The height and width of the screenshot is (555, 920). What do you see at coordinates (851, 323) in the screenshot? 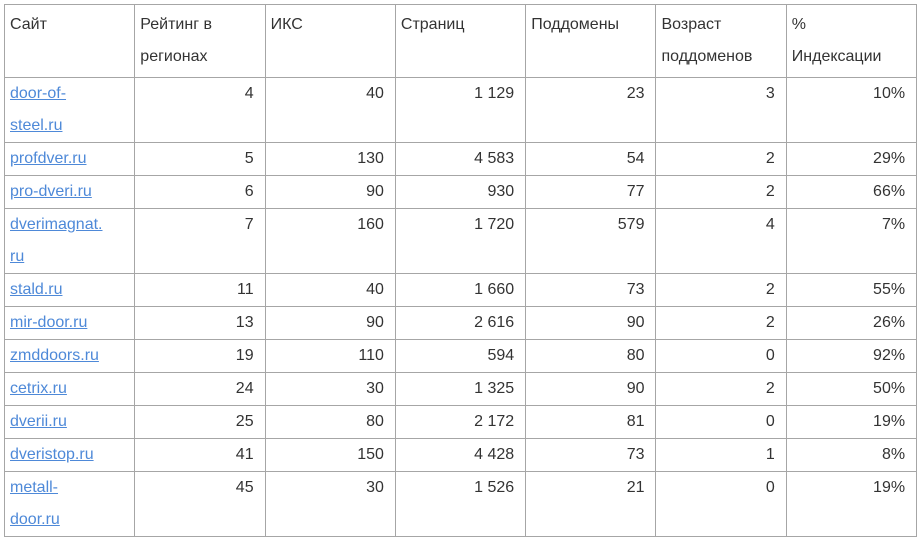
I see `value-cell: 26%` at bounding box center [851, 323].